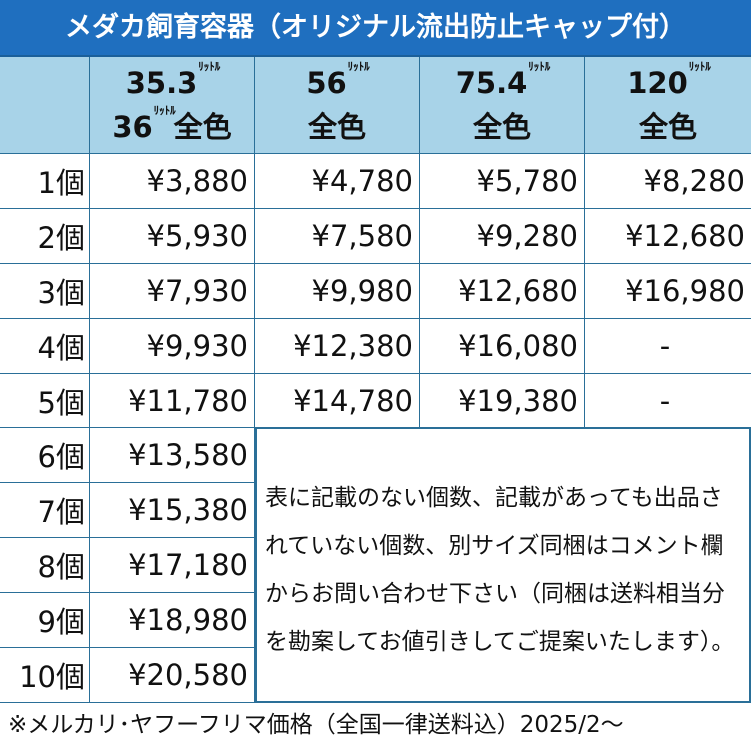  What do you see at coordinates (172, 181) in the screenshot?
I see `price-cell: ¥3,880` at bounding box center [172, 181].